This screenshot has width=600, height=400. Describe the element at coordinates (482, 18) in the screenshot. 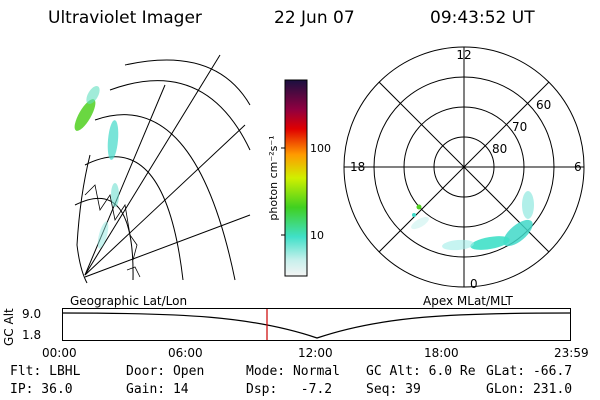

I see `time-label: 09:43:52 UT` at that location.